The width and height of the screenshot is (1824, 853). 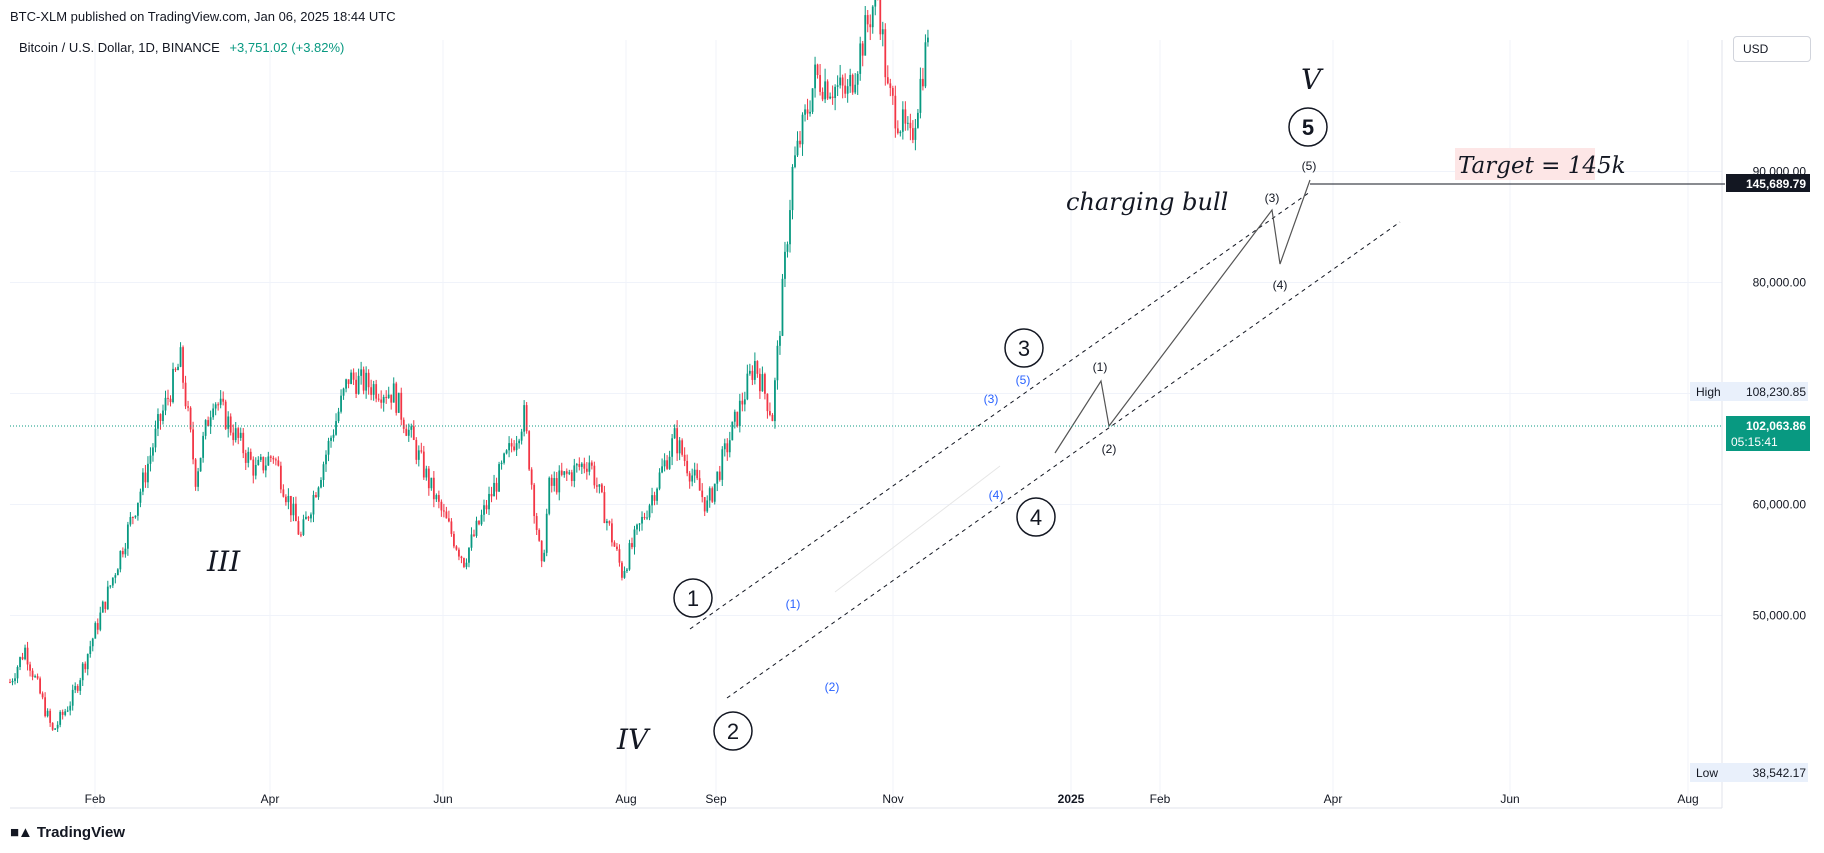 What do you see at coordinates (1309, 166) in the screenshot?
I see `proj-wave-5-label: (5)` at bounding box center [1309, 166].